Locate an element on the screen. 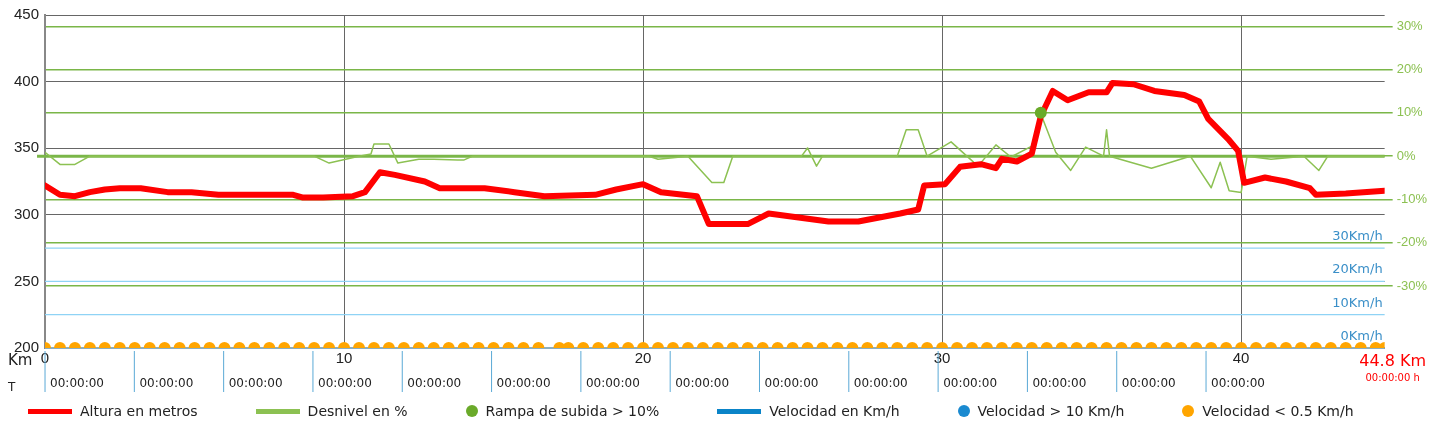  legend-label: Desnivel en % is located at coordinates (357, 411).